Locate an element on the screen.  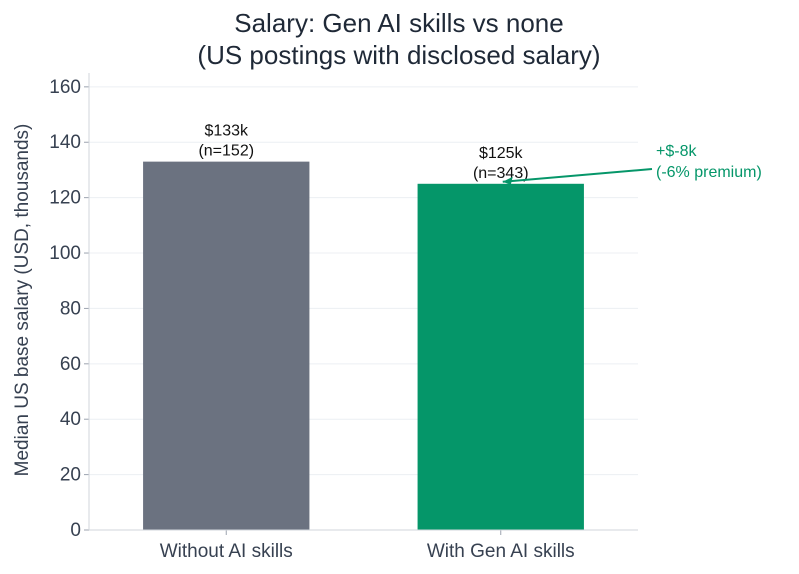
y-tick-label: 100 is located at coordinates (65, 253).